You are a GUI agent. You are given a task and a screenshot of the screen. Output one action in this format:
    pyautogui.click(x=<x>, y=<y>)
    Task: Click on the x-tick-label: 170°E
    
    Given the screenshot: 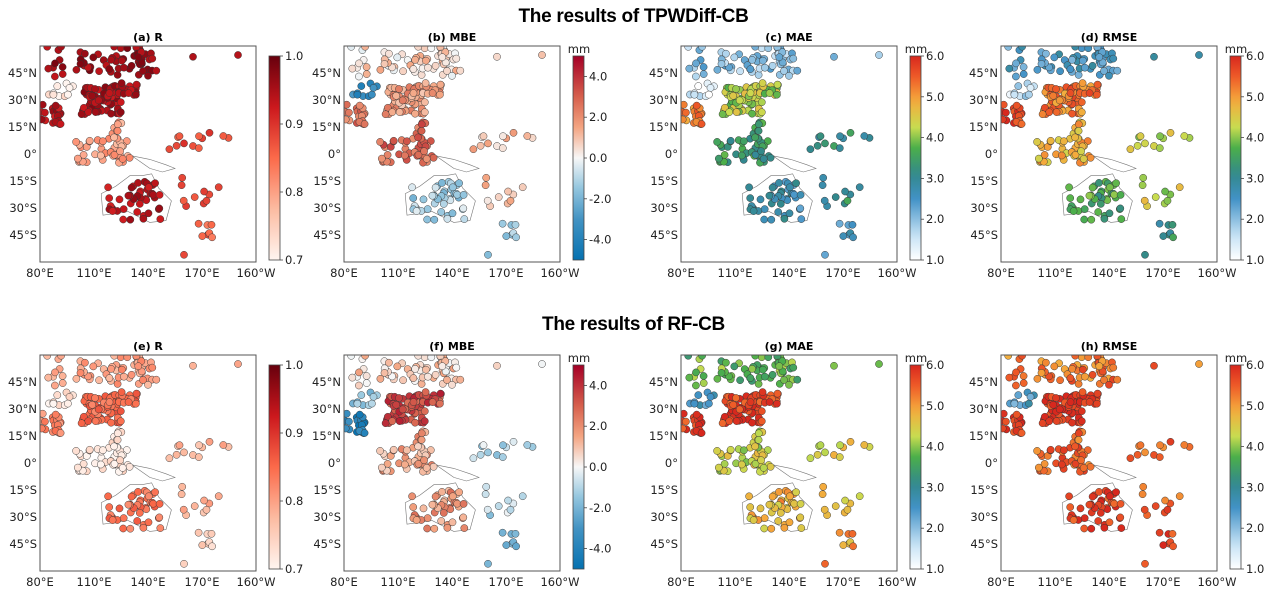 What is the action you would take?
    pyautogui.click(x=202, y=273)
    